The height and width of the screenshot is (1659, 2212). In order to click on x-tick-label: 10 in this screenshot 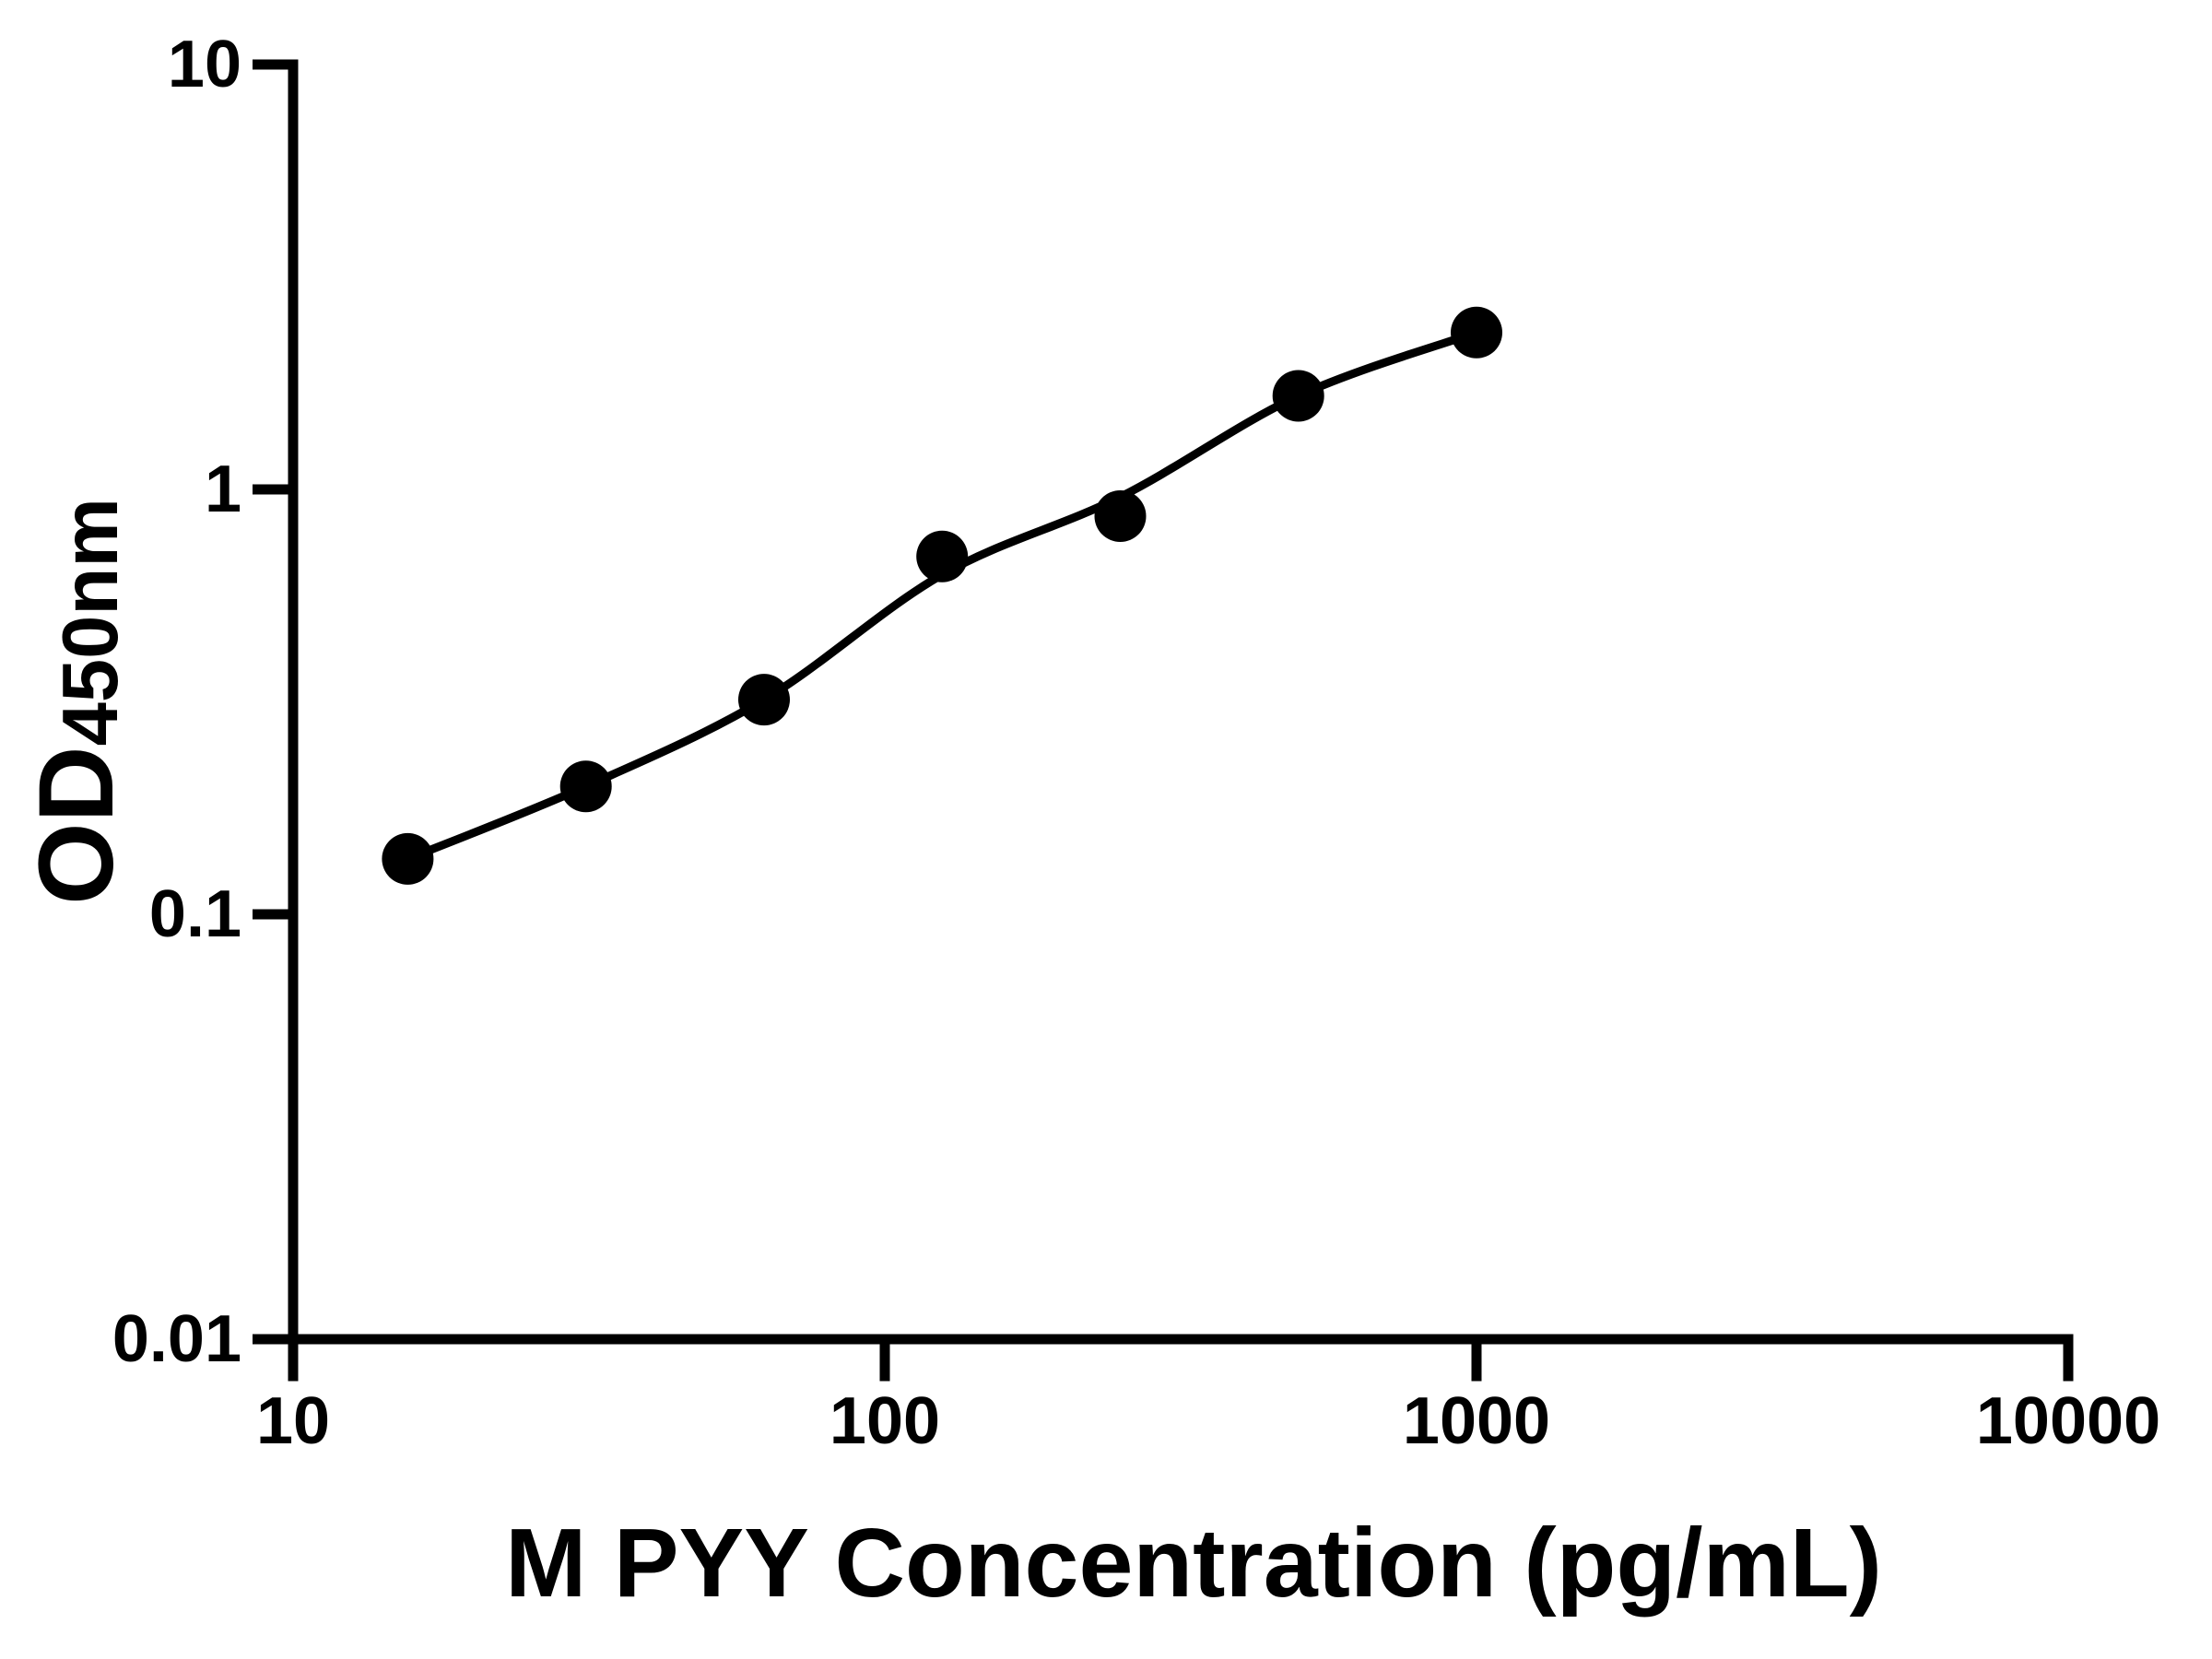, I will do `click(293, 1421)`.